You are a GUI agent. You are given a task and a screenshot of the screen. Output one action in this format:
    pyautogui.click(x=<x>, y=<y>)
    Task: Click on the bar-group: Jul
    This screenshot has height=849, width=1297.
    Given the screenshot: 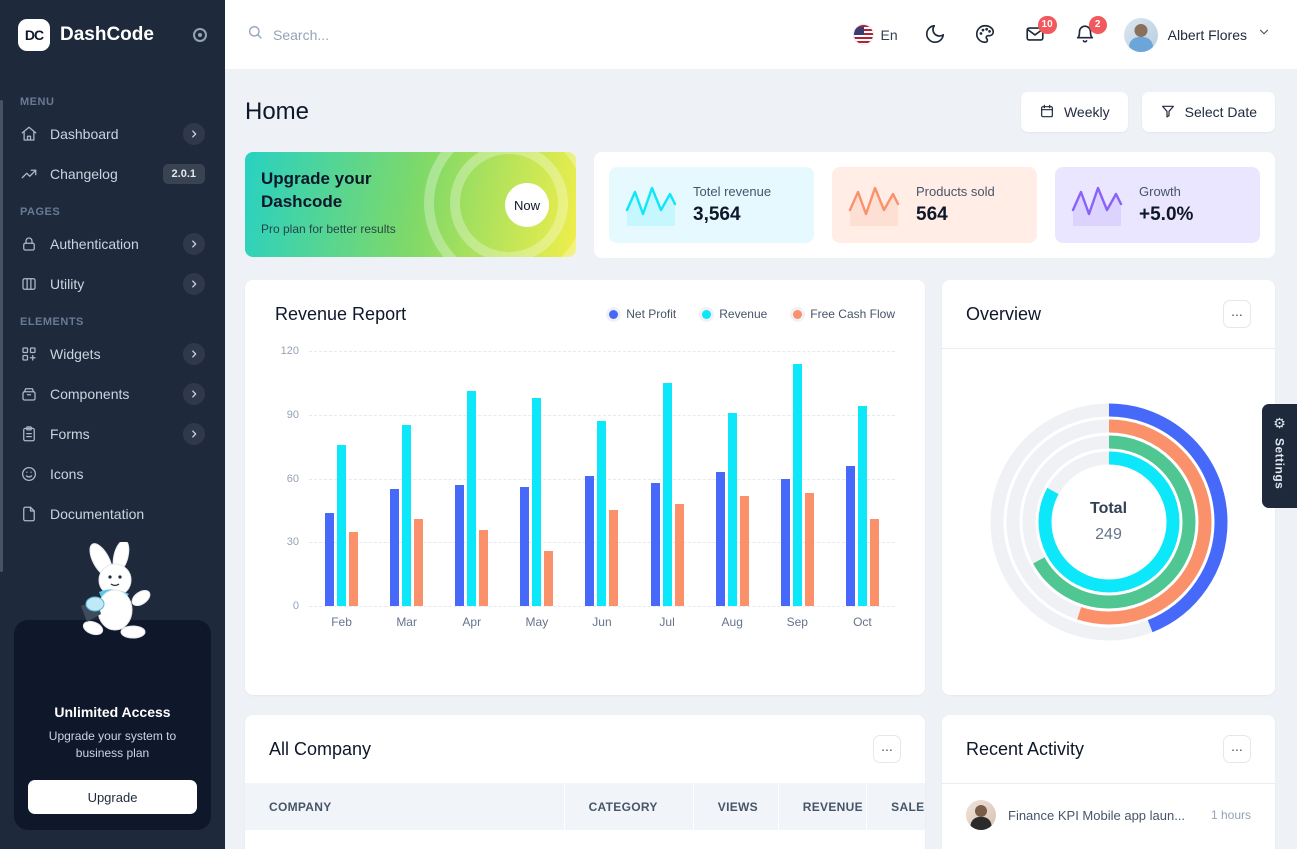 What is the action you would take?
    pyautogui.click(x=667, y=491)
    